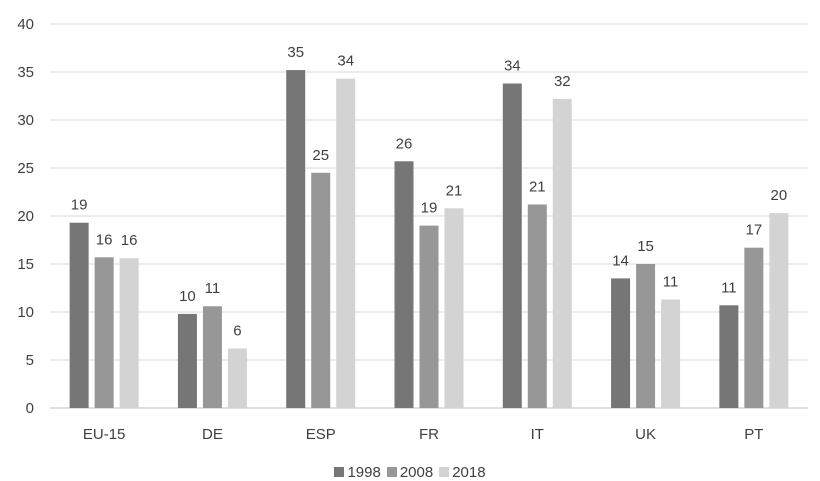 The width and height of the screenshot is (820, 481). What do you see at coordinates (237, 330) in the screenshot?
I see `data-label: 6` at bounding box center [237, 330].